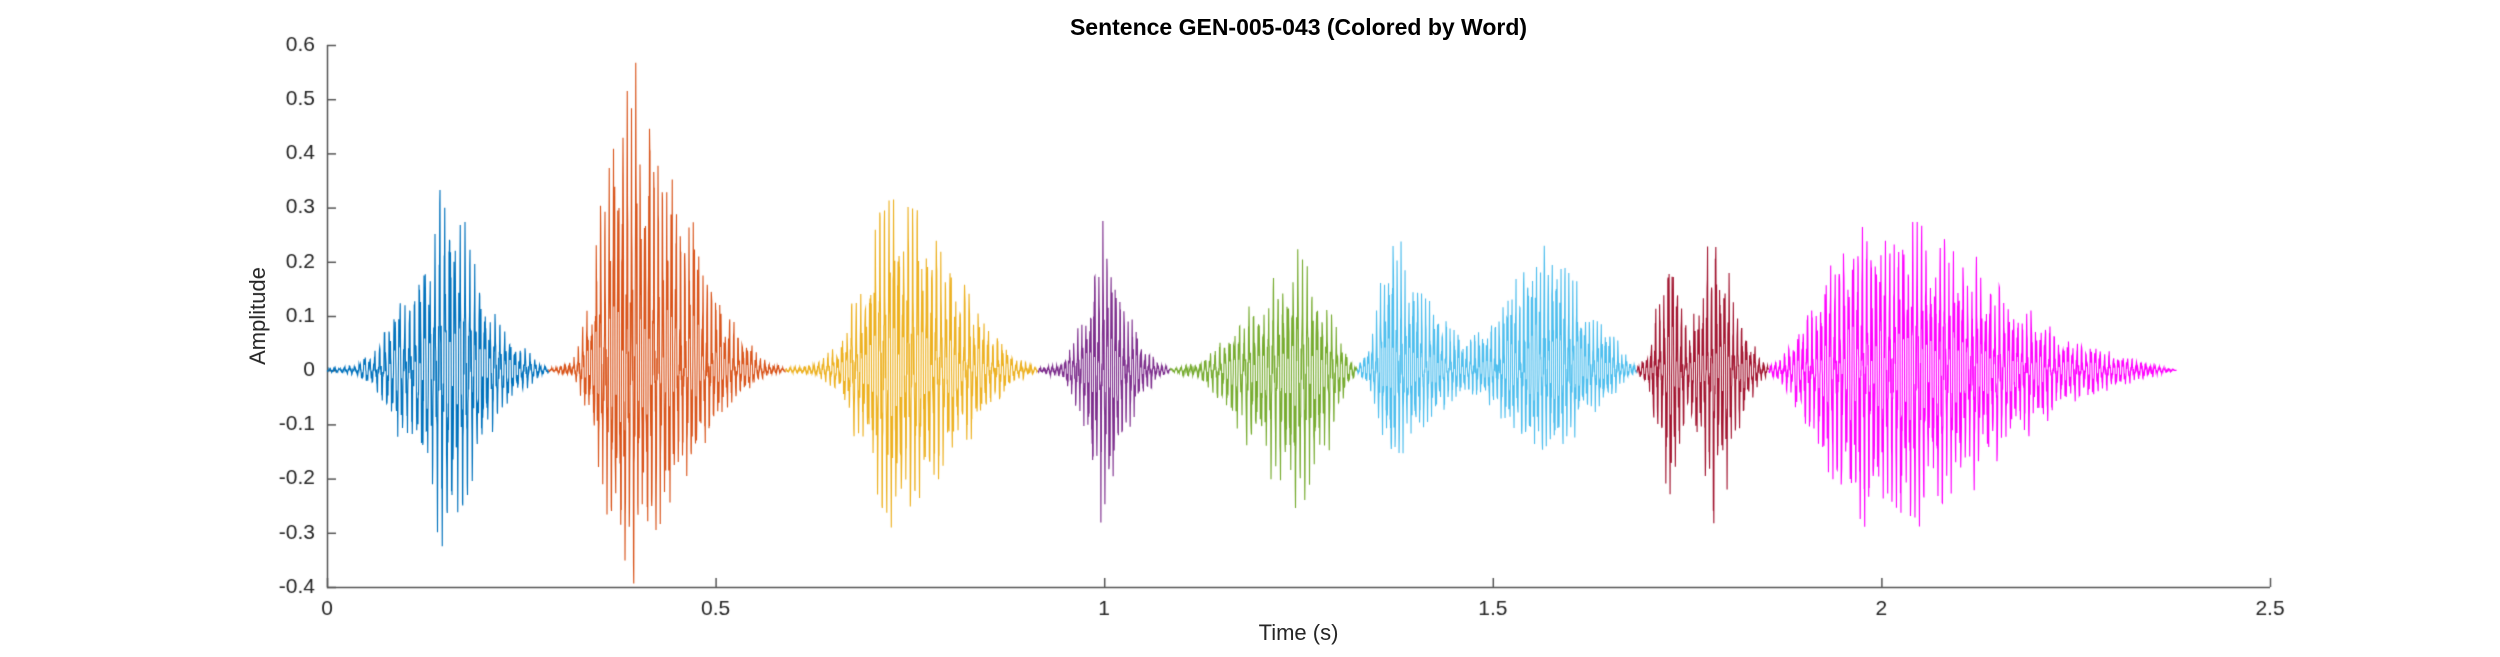  What do you see at coordinates (1298, 27) in the screenshot?
I see `chart-title: Sentence GEN-005-043 (Colored by Word)` at bounding box center [1298, 27].